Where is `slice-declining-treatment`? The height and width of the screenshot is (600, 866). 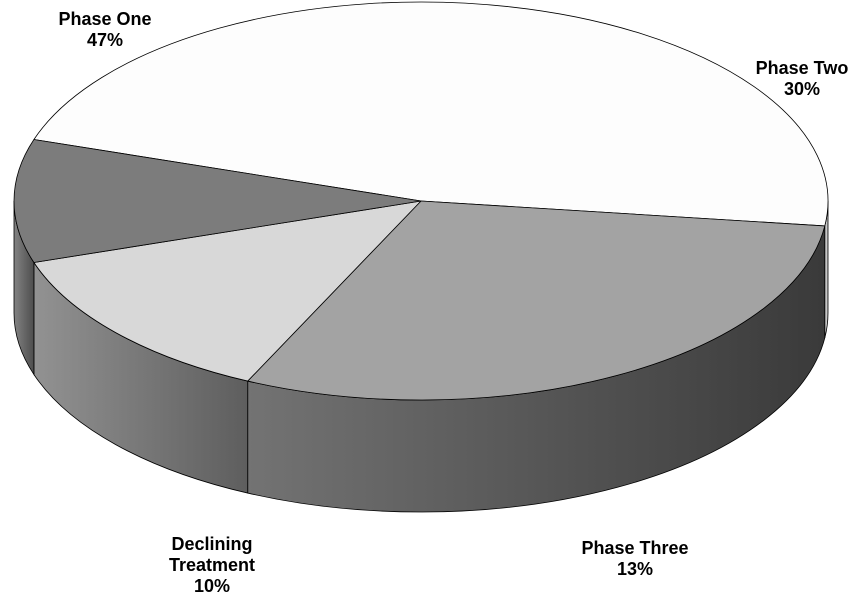
slice-declining-treatment is located at coordinates (217, 201).